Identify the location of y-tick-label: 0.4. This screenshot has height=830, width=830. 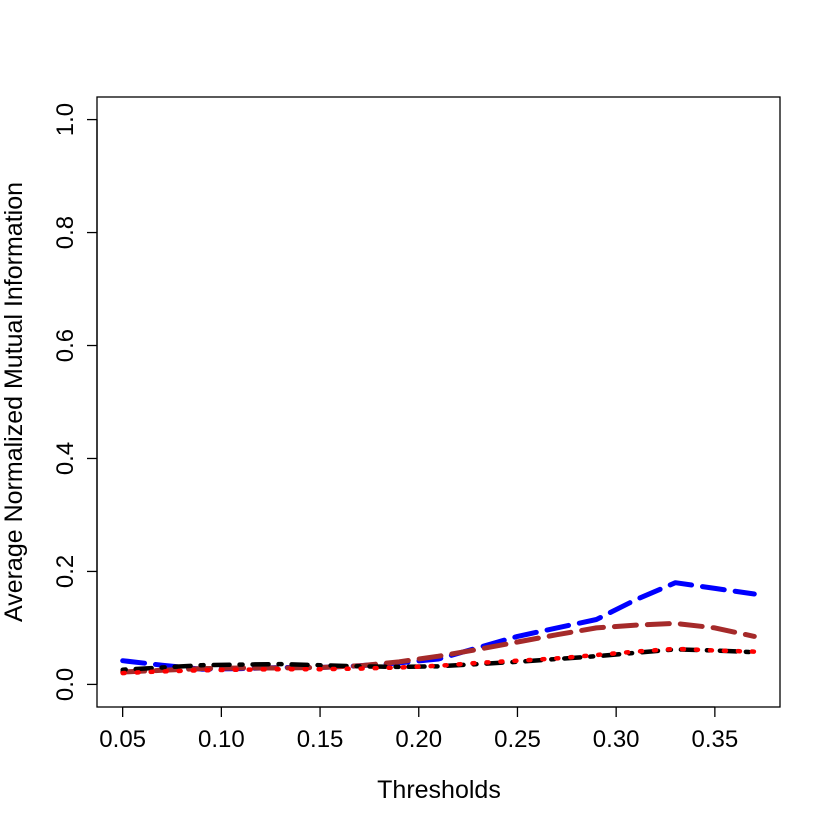
(65, 458).